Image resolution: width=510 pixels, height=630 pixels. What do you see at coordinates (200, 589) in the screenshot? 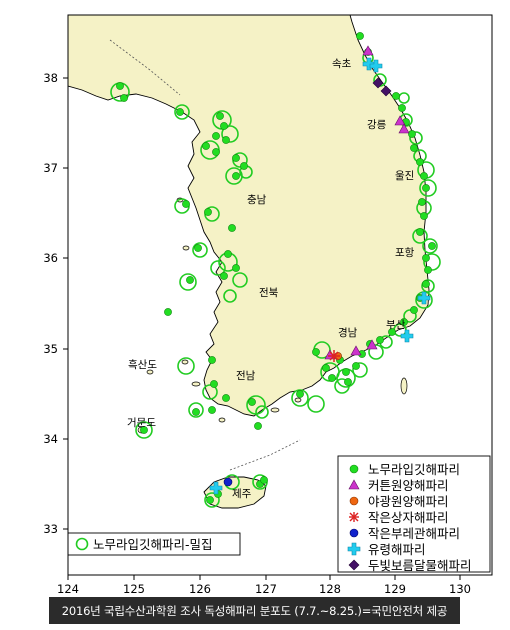
I see `lon-tick-126: 126` at bounding box center [200, 589].